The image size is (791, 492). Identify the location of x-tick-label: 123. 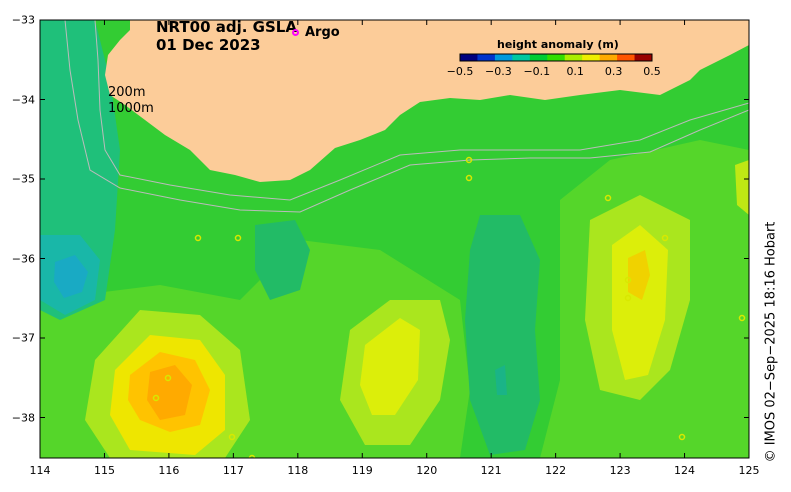
(620, 470).